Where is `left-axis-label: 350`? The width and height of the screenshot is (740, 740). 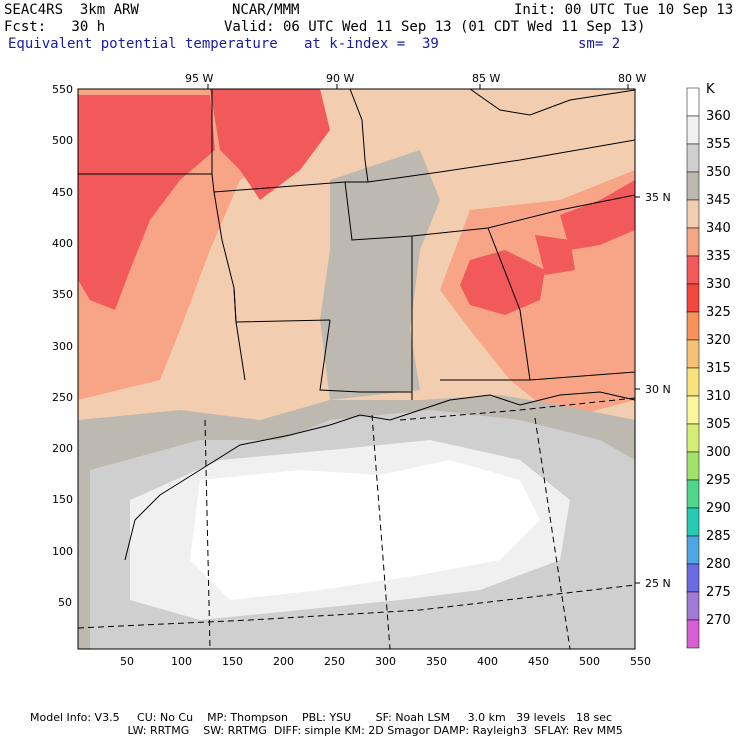
left-axis-label: 350 is located at coordinates (62, 295).